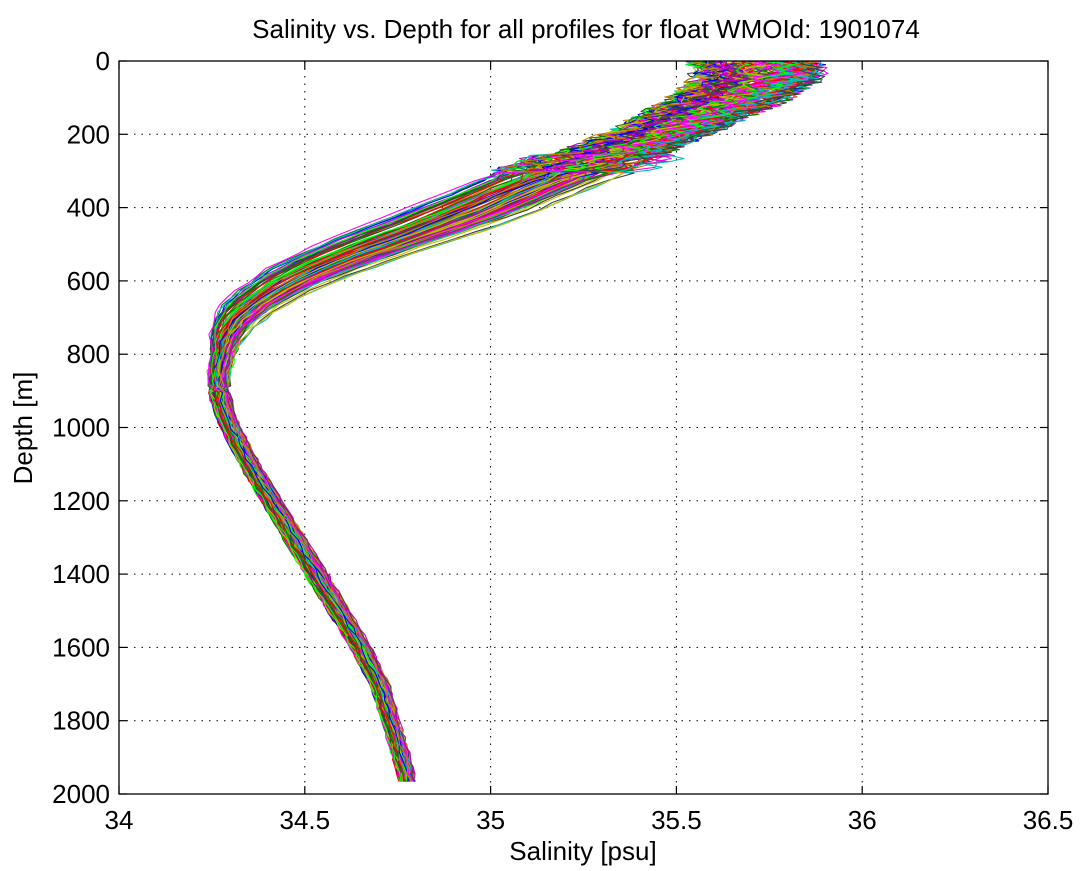 The height and width of the screenshot is (871, 1083). What do you see at coordinates (81, 647) in the screenshot?
I see `y-tick-label: 1600` at bounding box center [81, 647].